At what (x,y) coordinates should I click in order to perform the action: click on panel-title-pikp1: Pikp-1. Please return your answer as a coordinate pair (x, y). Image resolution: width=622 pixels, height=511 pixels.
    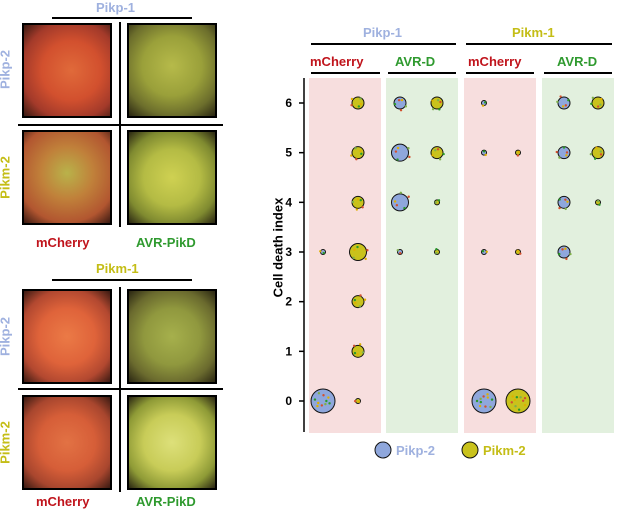
    Looking at the image, I should click on (116, 7).